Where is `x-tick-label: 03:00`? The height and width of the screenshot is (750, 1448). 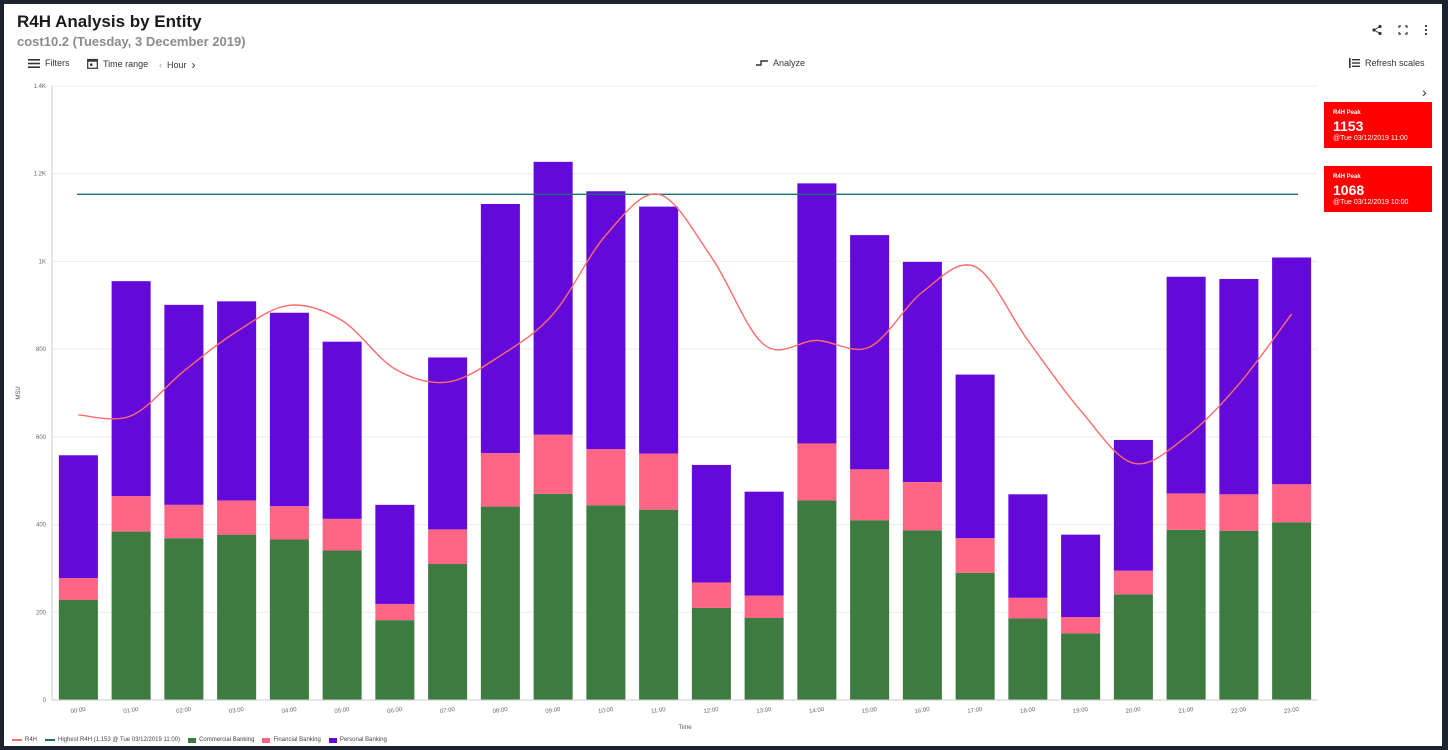
x-tick-label: 03:00 is located at coordinates (237, 711).